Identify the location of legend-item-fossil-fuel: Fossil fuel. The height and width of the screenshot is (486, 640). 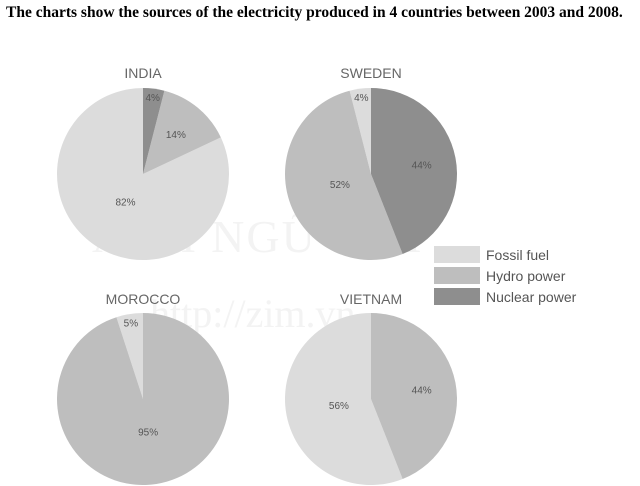
(505, 254).